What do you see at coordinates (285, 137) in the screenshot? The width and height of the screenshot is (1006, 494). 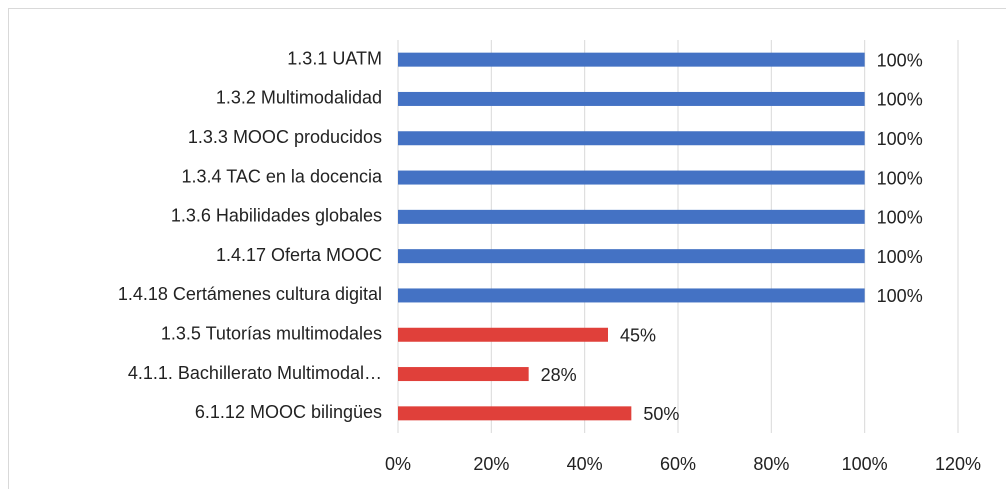 I see `y-tick-label: 1.3.3 MOOC producidos` at bounding box center [285, 137].